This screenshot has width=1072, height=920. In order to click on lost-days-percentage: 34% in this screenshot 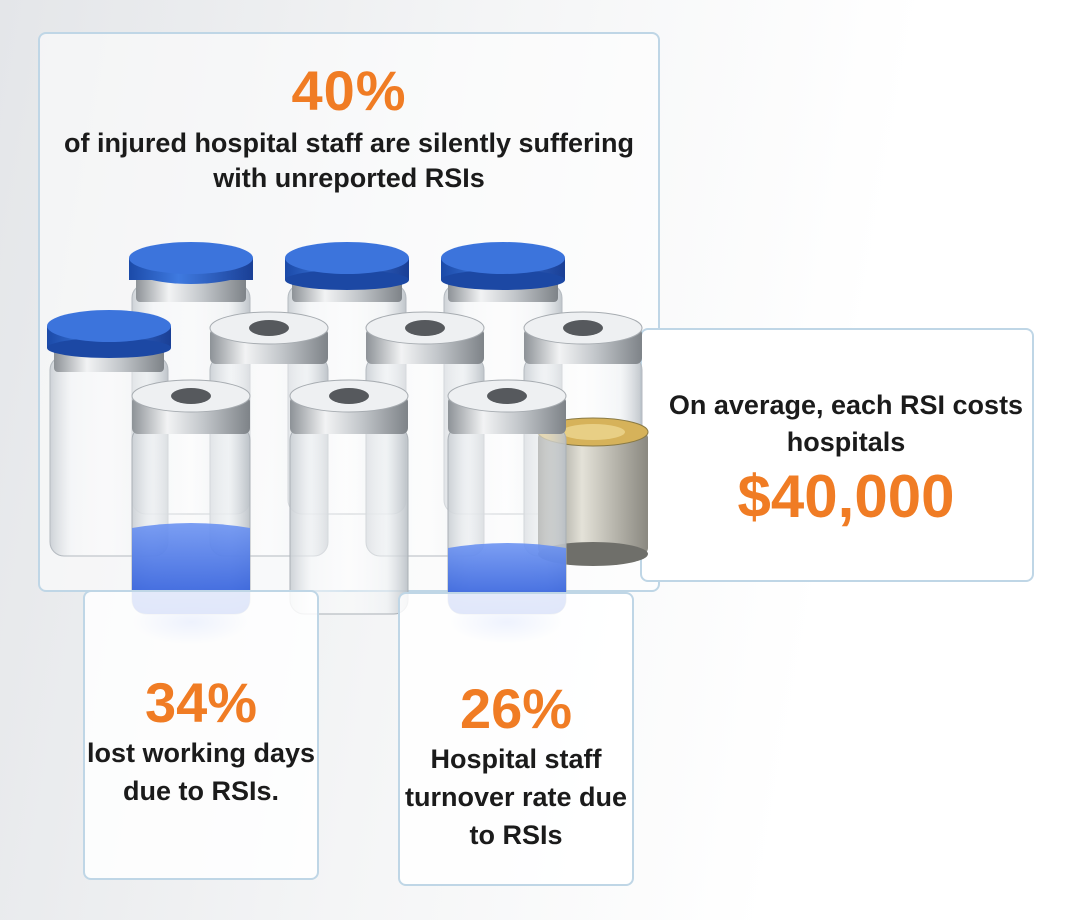, I will do `click(201, 702)`.